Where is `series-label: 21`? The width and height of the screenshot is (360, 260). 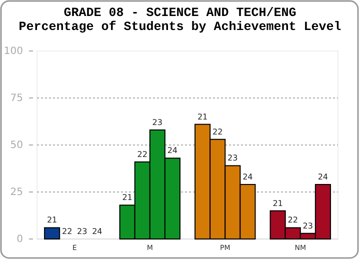
series-label: 21 is located at coordinates (52, 220).